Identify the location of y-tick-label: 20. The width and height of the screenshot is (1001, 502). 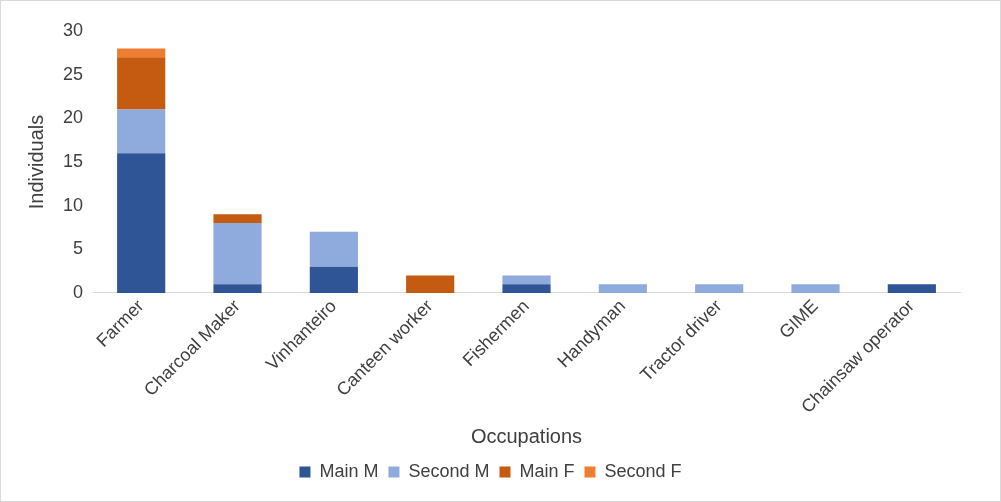
(73, 117).